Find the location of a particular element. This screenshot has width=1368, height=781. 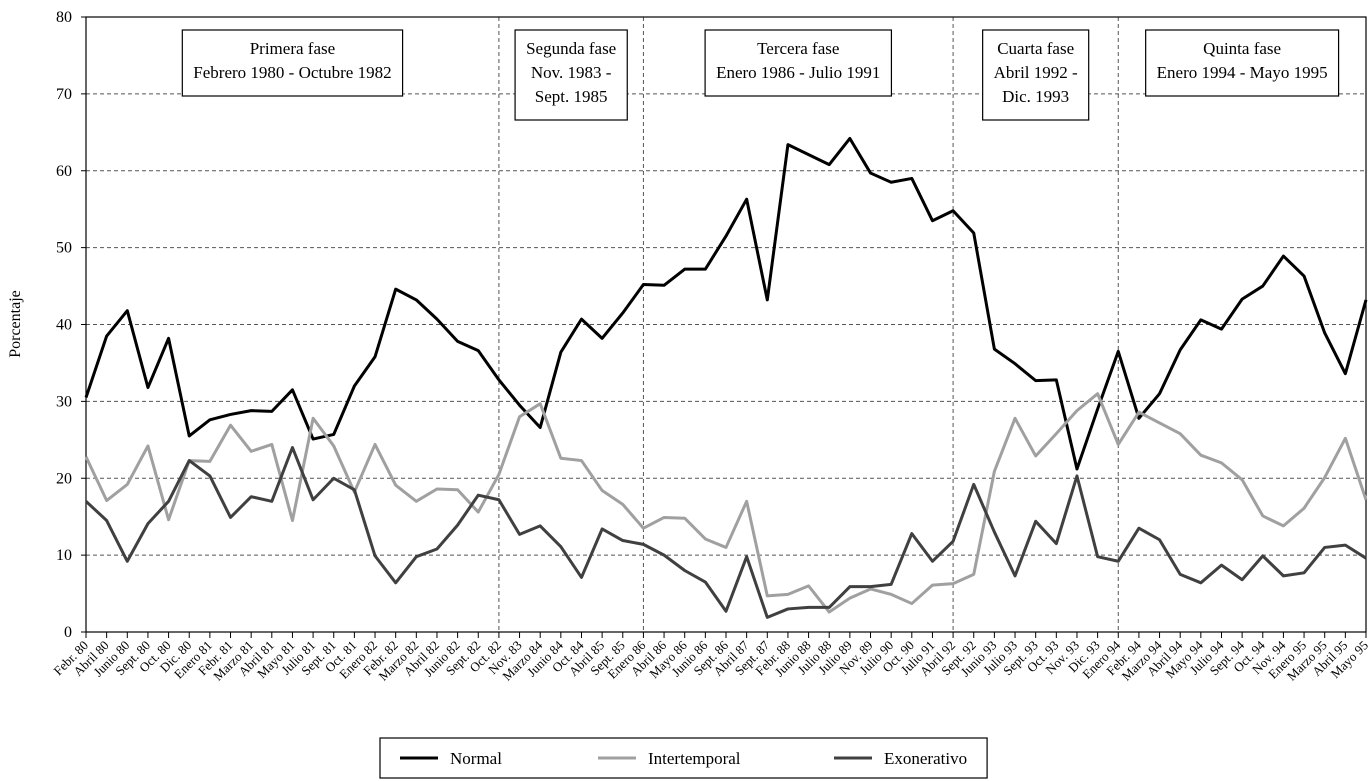

phase-text: Cuarta fase is located at coordinates (1035, 48).